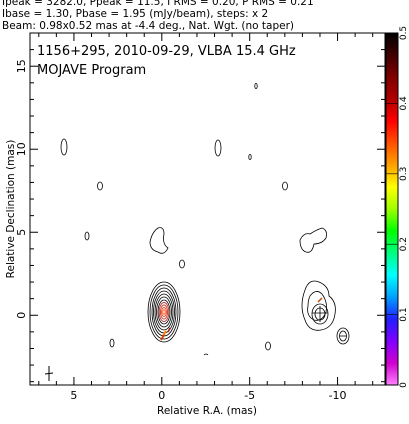  Describe the element at coordinates (91, 70) in the screenshot. I see `plot-subtitle: MOJAVE Program` at that location.